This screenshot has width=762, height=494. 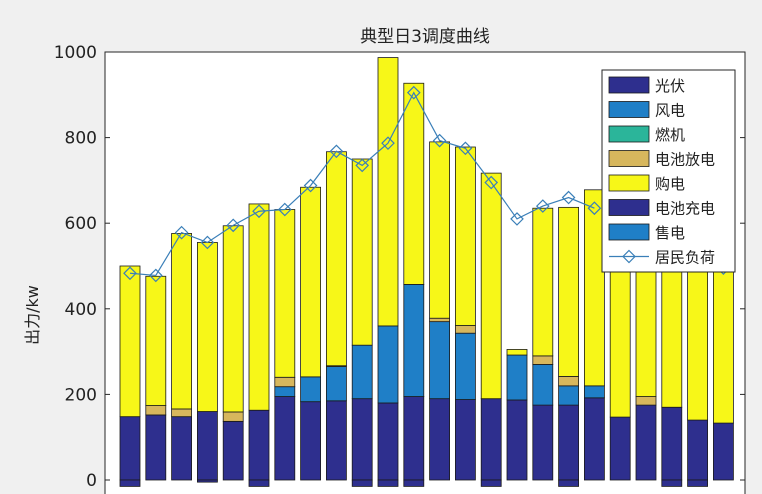 What do you see at coordinates (670, 184) in the screenshot?
I see `legend-label-4: 购电` at bounding box center [670, 184].